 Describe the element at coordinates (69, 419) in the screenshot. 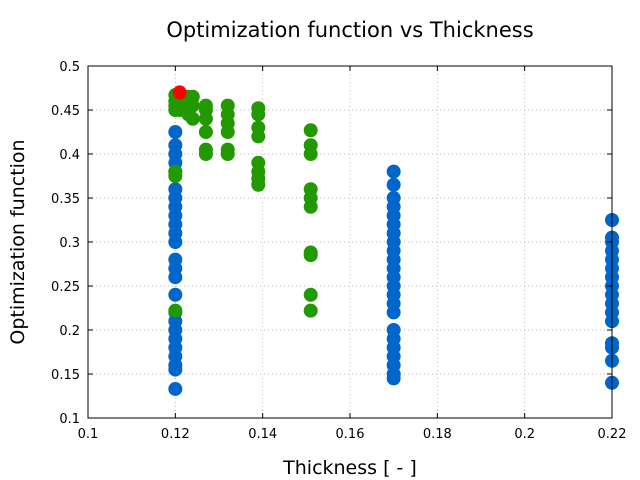

I see `y-tick-label: 0.1` at that location.